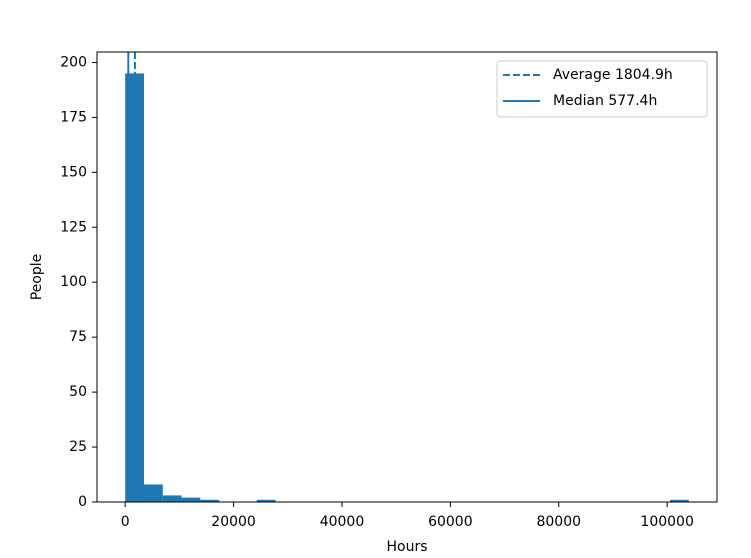  Describe the element at coordinates (78, 447) in the screenshot. I see `y-tick-label: 25` at that location.